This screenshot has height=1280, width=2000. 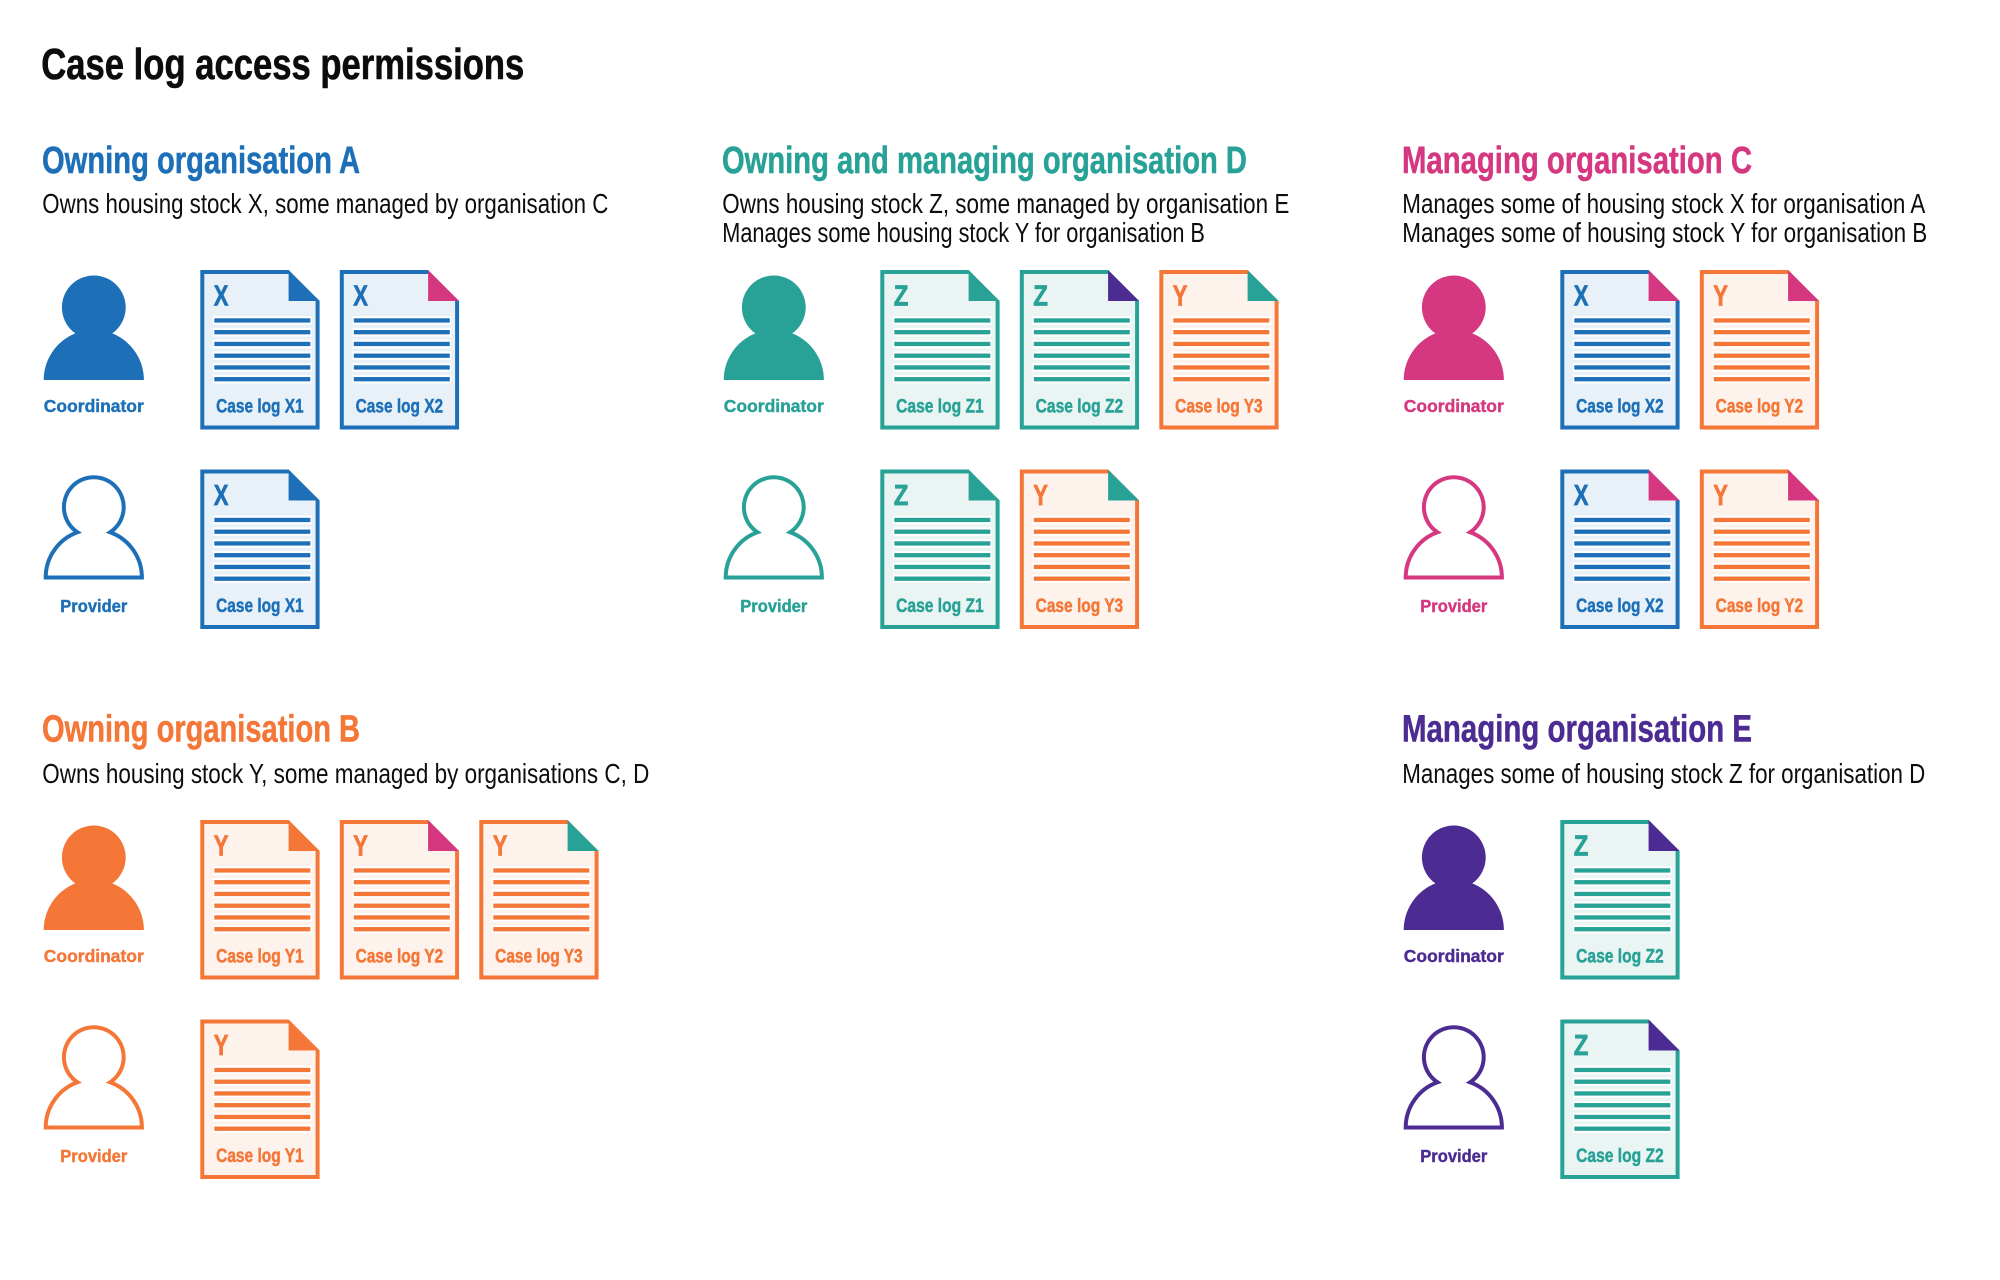 What do you see at coordinates (1577, 730) in the screenshot?
I see `svg-text: Managing organisation E` at bounding box center [1577, 730].